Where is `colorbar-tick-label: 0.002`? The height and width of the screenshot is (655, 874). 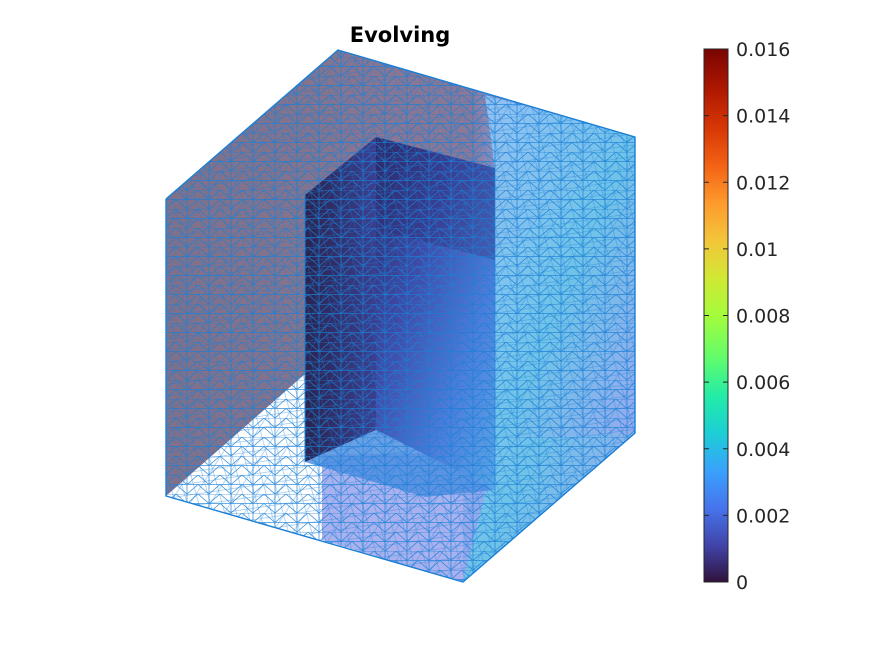 colorbar-tick-label: 0.002 is located at coordinates (763, 516).